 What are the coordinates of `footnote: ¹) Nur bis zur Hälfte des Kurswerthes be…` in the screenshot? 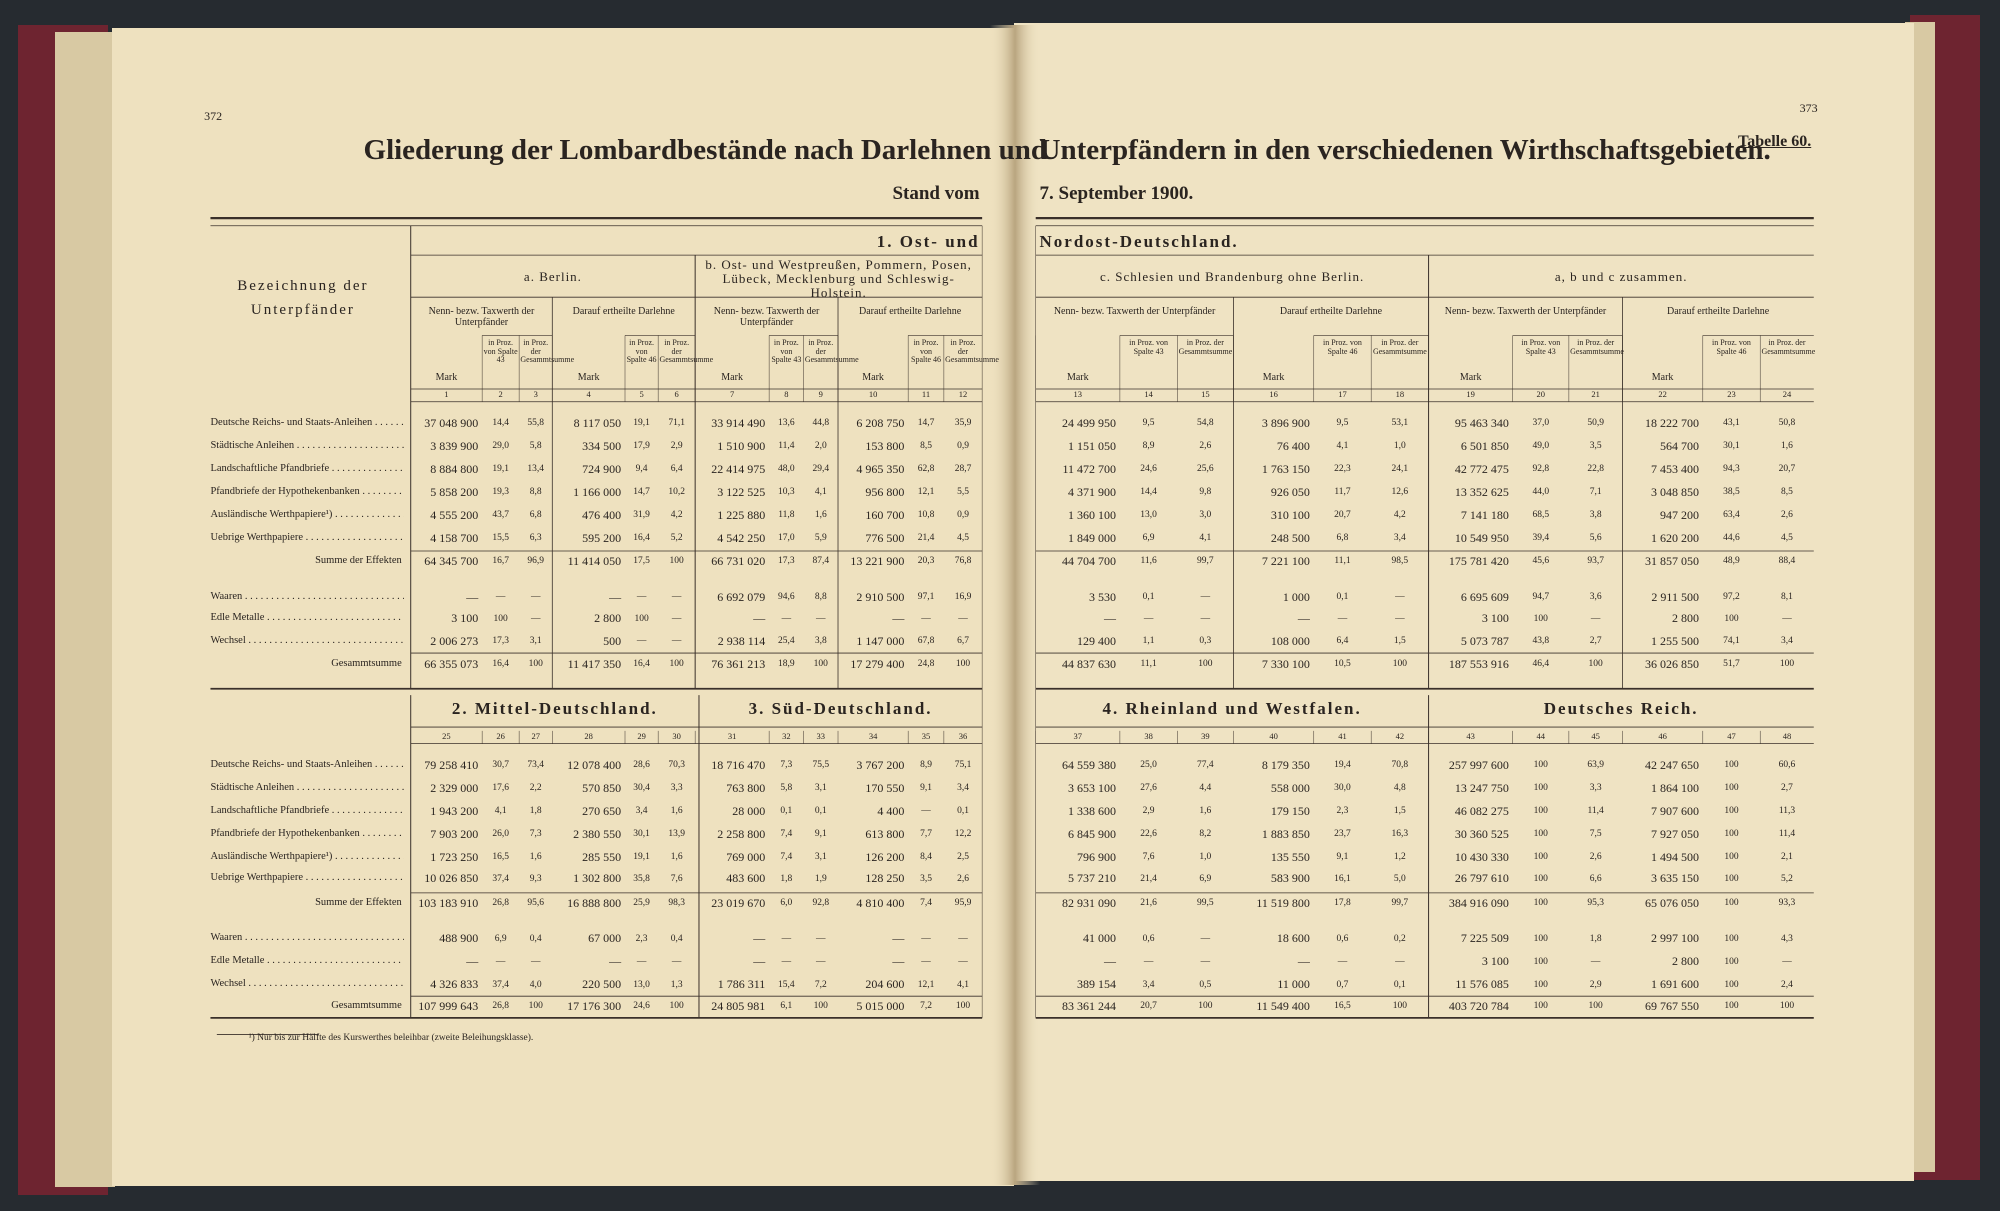 It's located at (391, 1038).